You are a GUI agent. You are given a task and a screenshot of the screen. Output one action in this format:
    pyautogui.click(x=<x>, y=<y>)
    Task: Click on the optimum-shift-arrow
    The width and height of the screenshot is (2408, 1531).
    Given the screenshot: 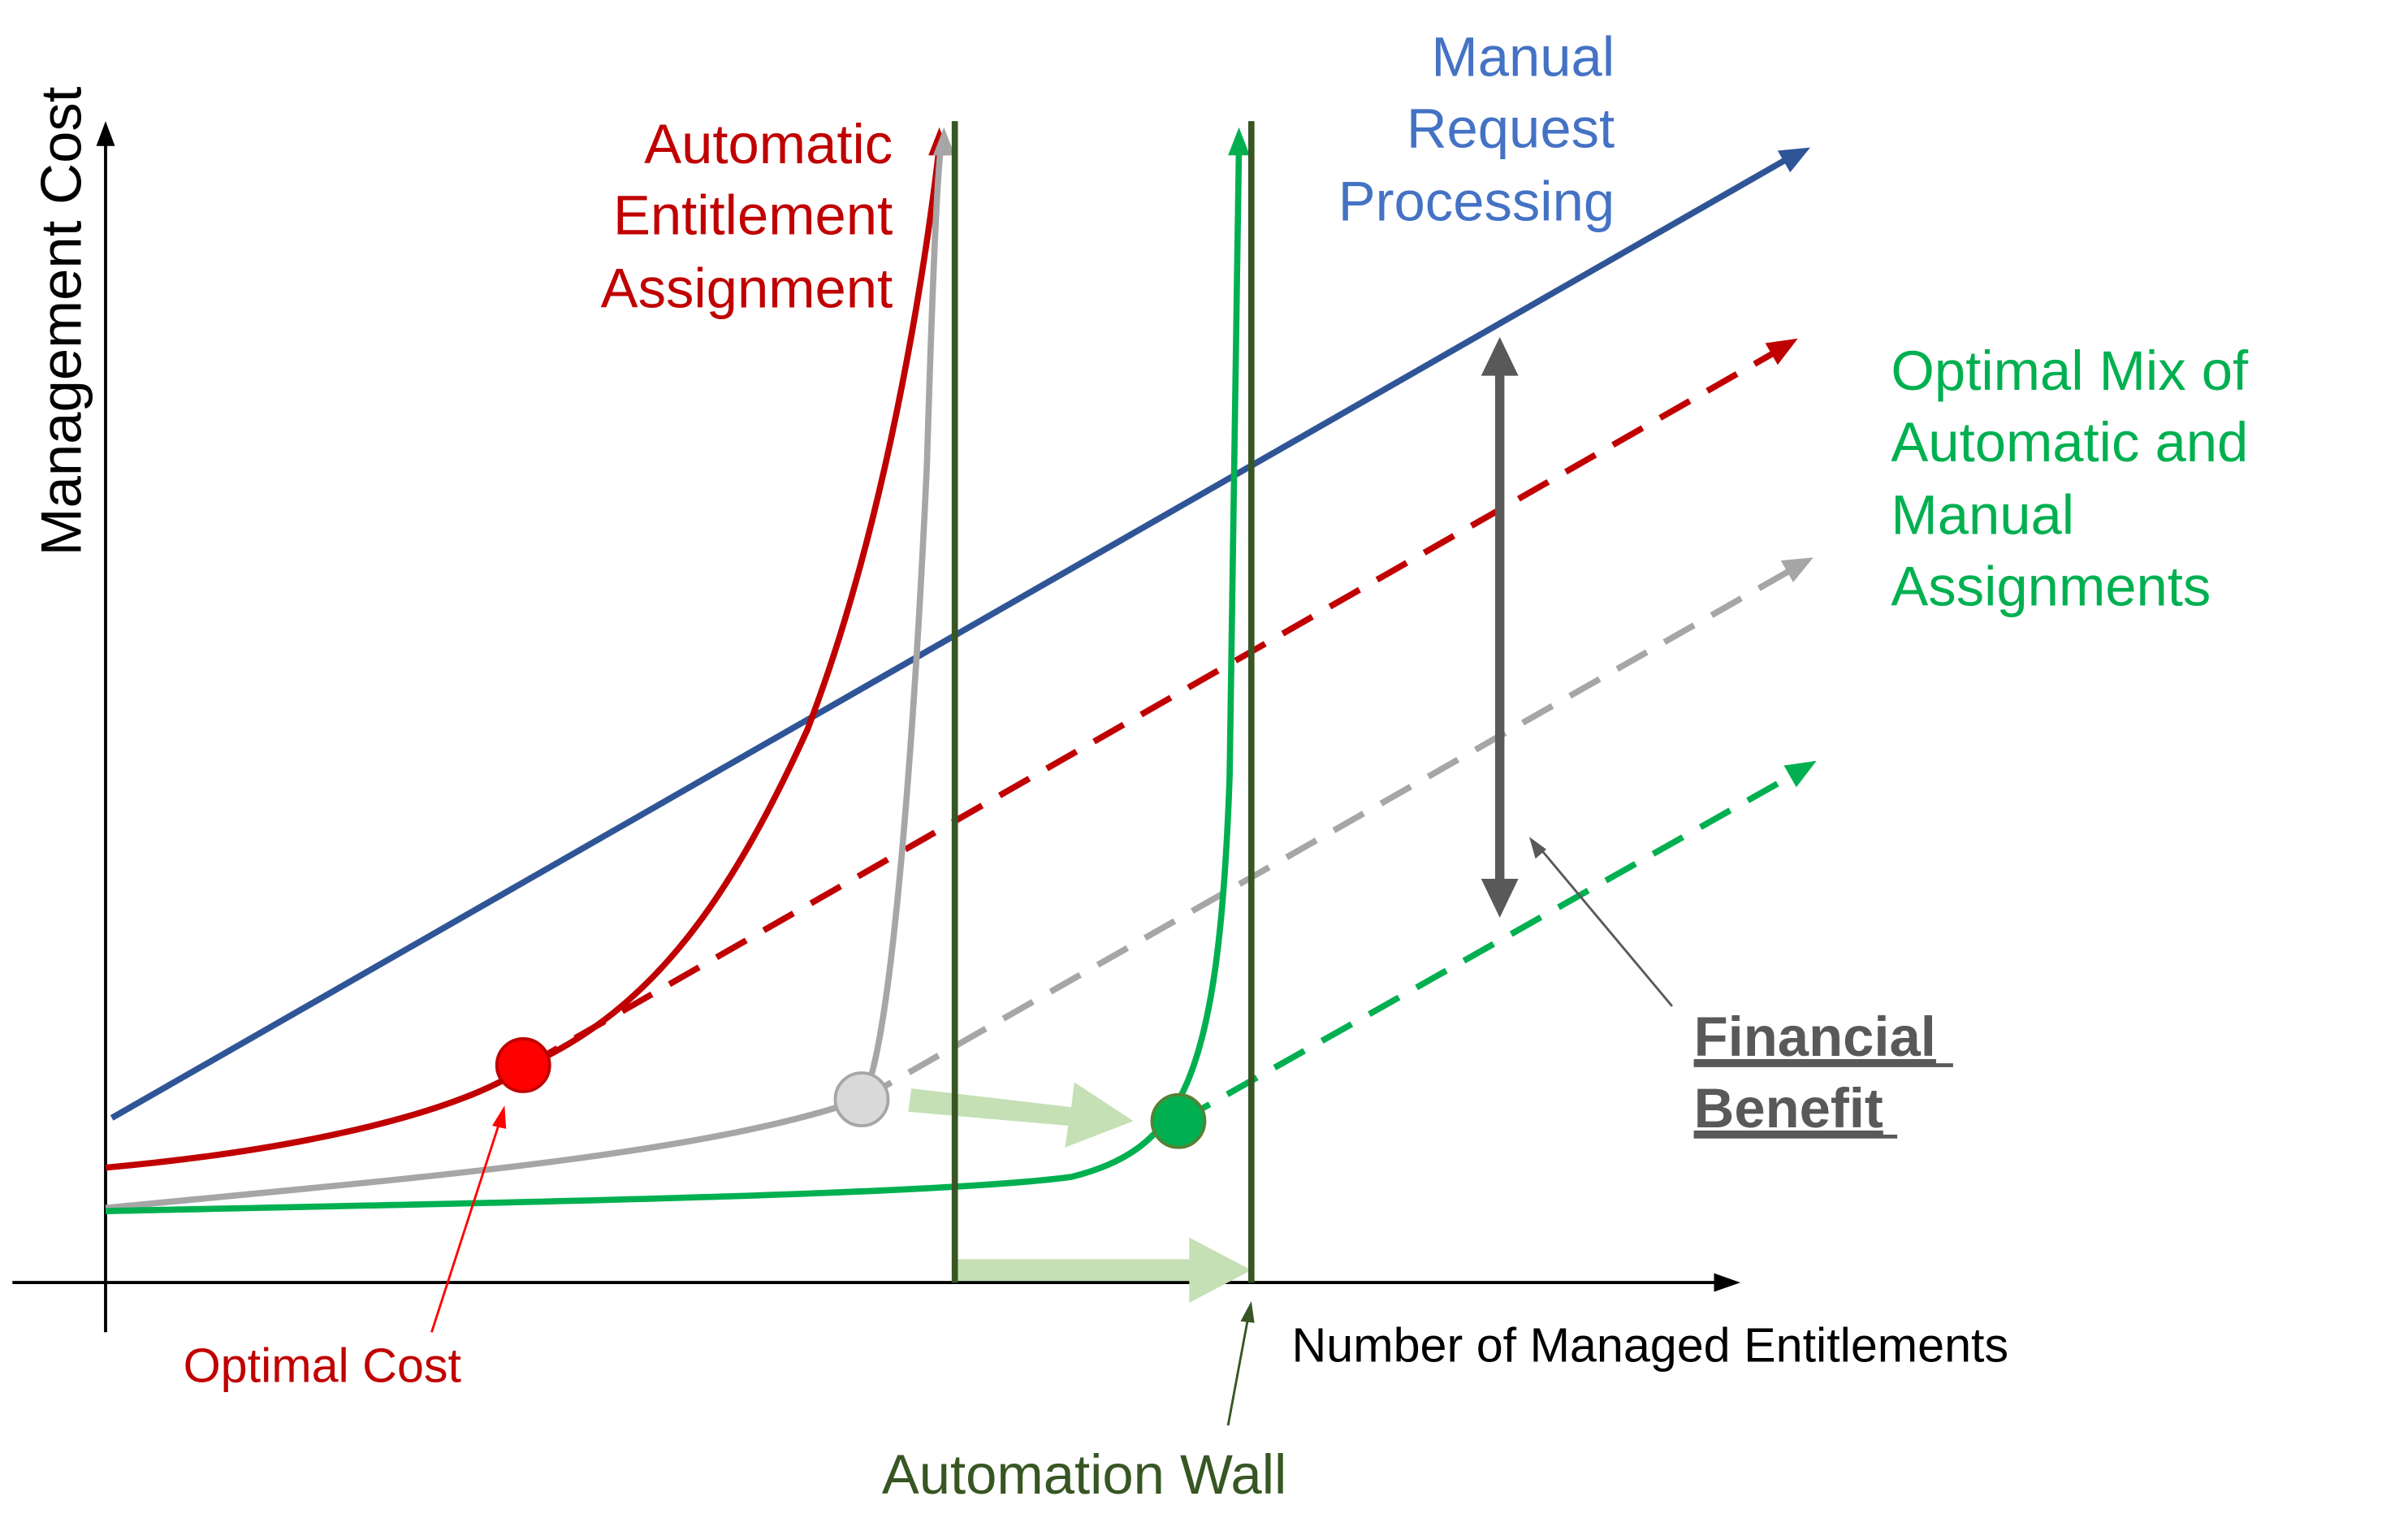 What is the action you would take?
    pyautogui.click(x=1021, y=1115)
    